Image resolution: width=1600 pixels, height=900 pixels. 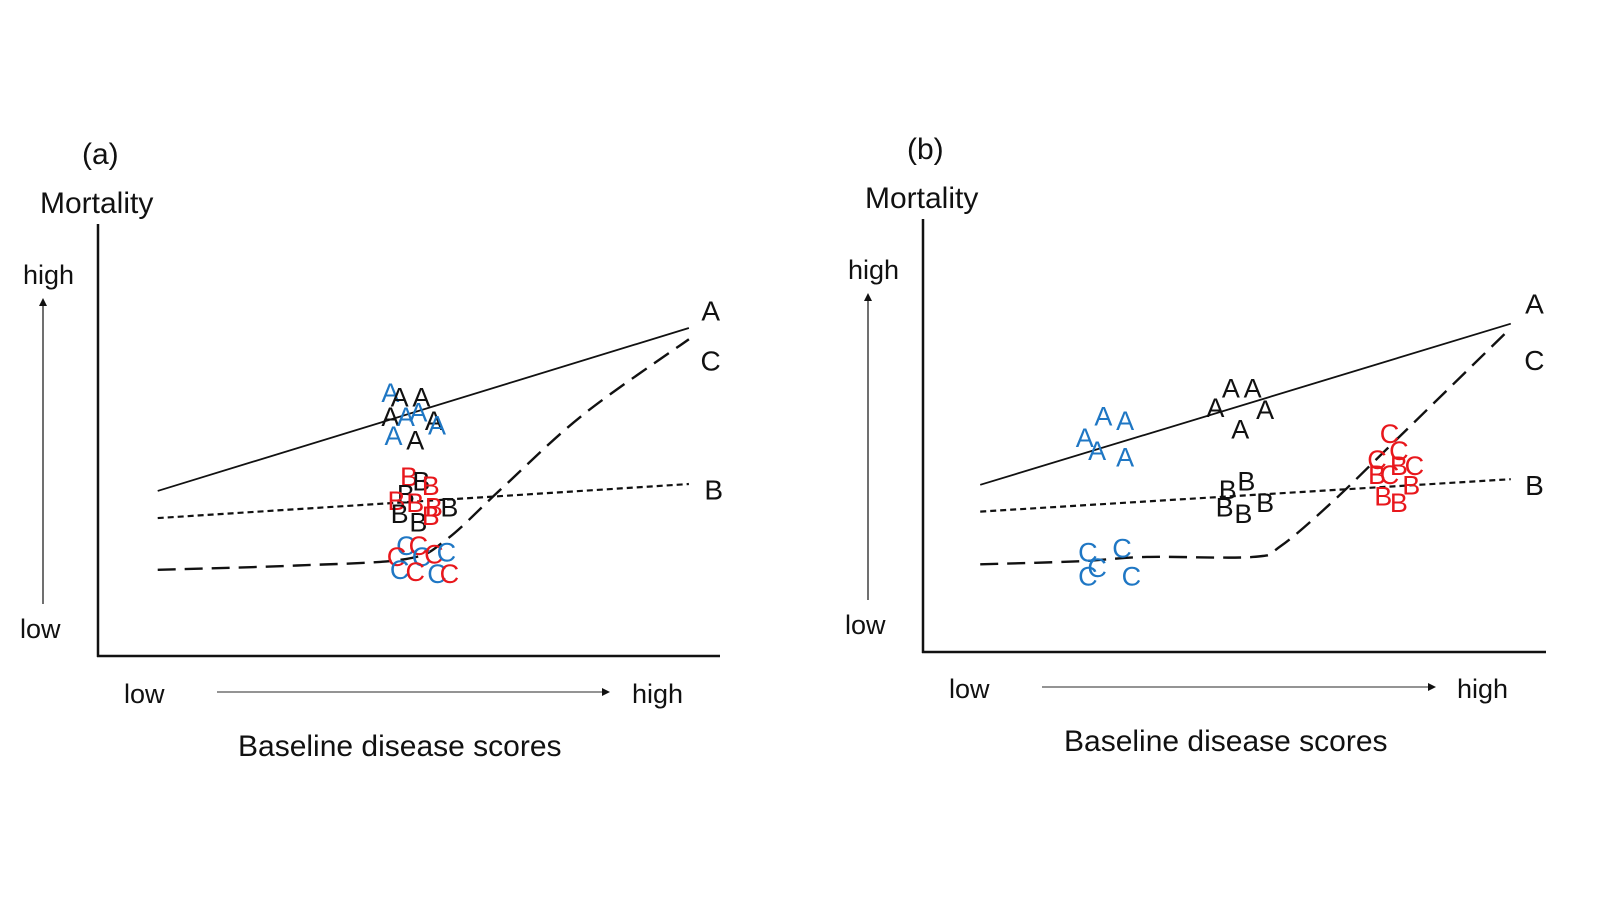 What do you see at coordinates (925, 149) in the screenshot?
I see `panel-label: (b)` at bounding box center [925, 149].